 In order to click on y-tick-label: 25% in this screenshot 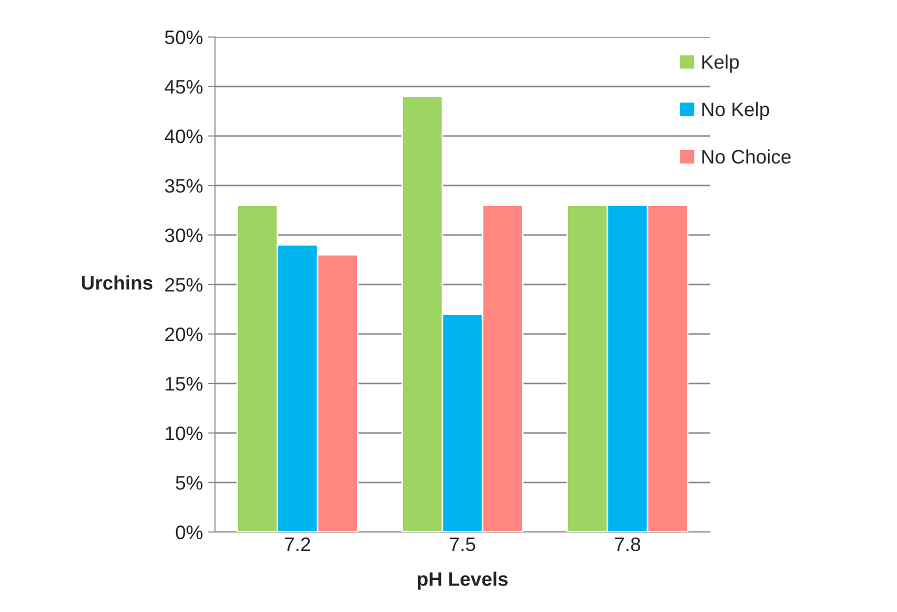, I will do `click(184, 285)`.